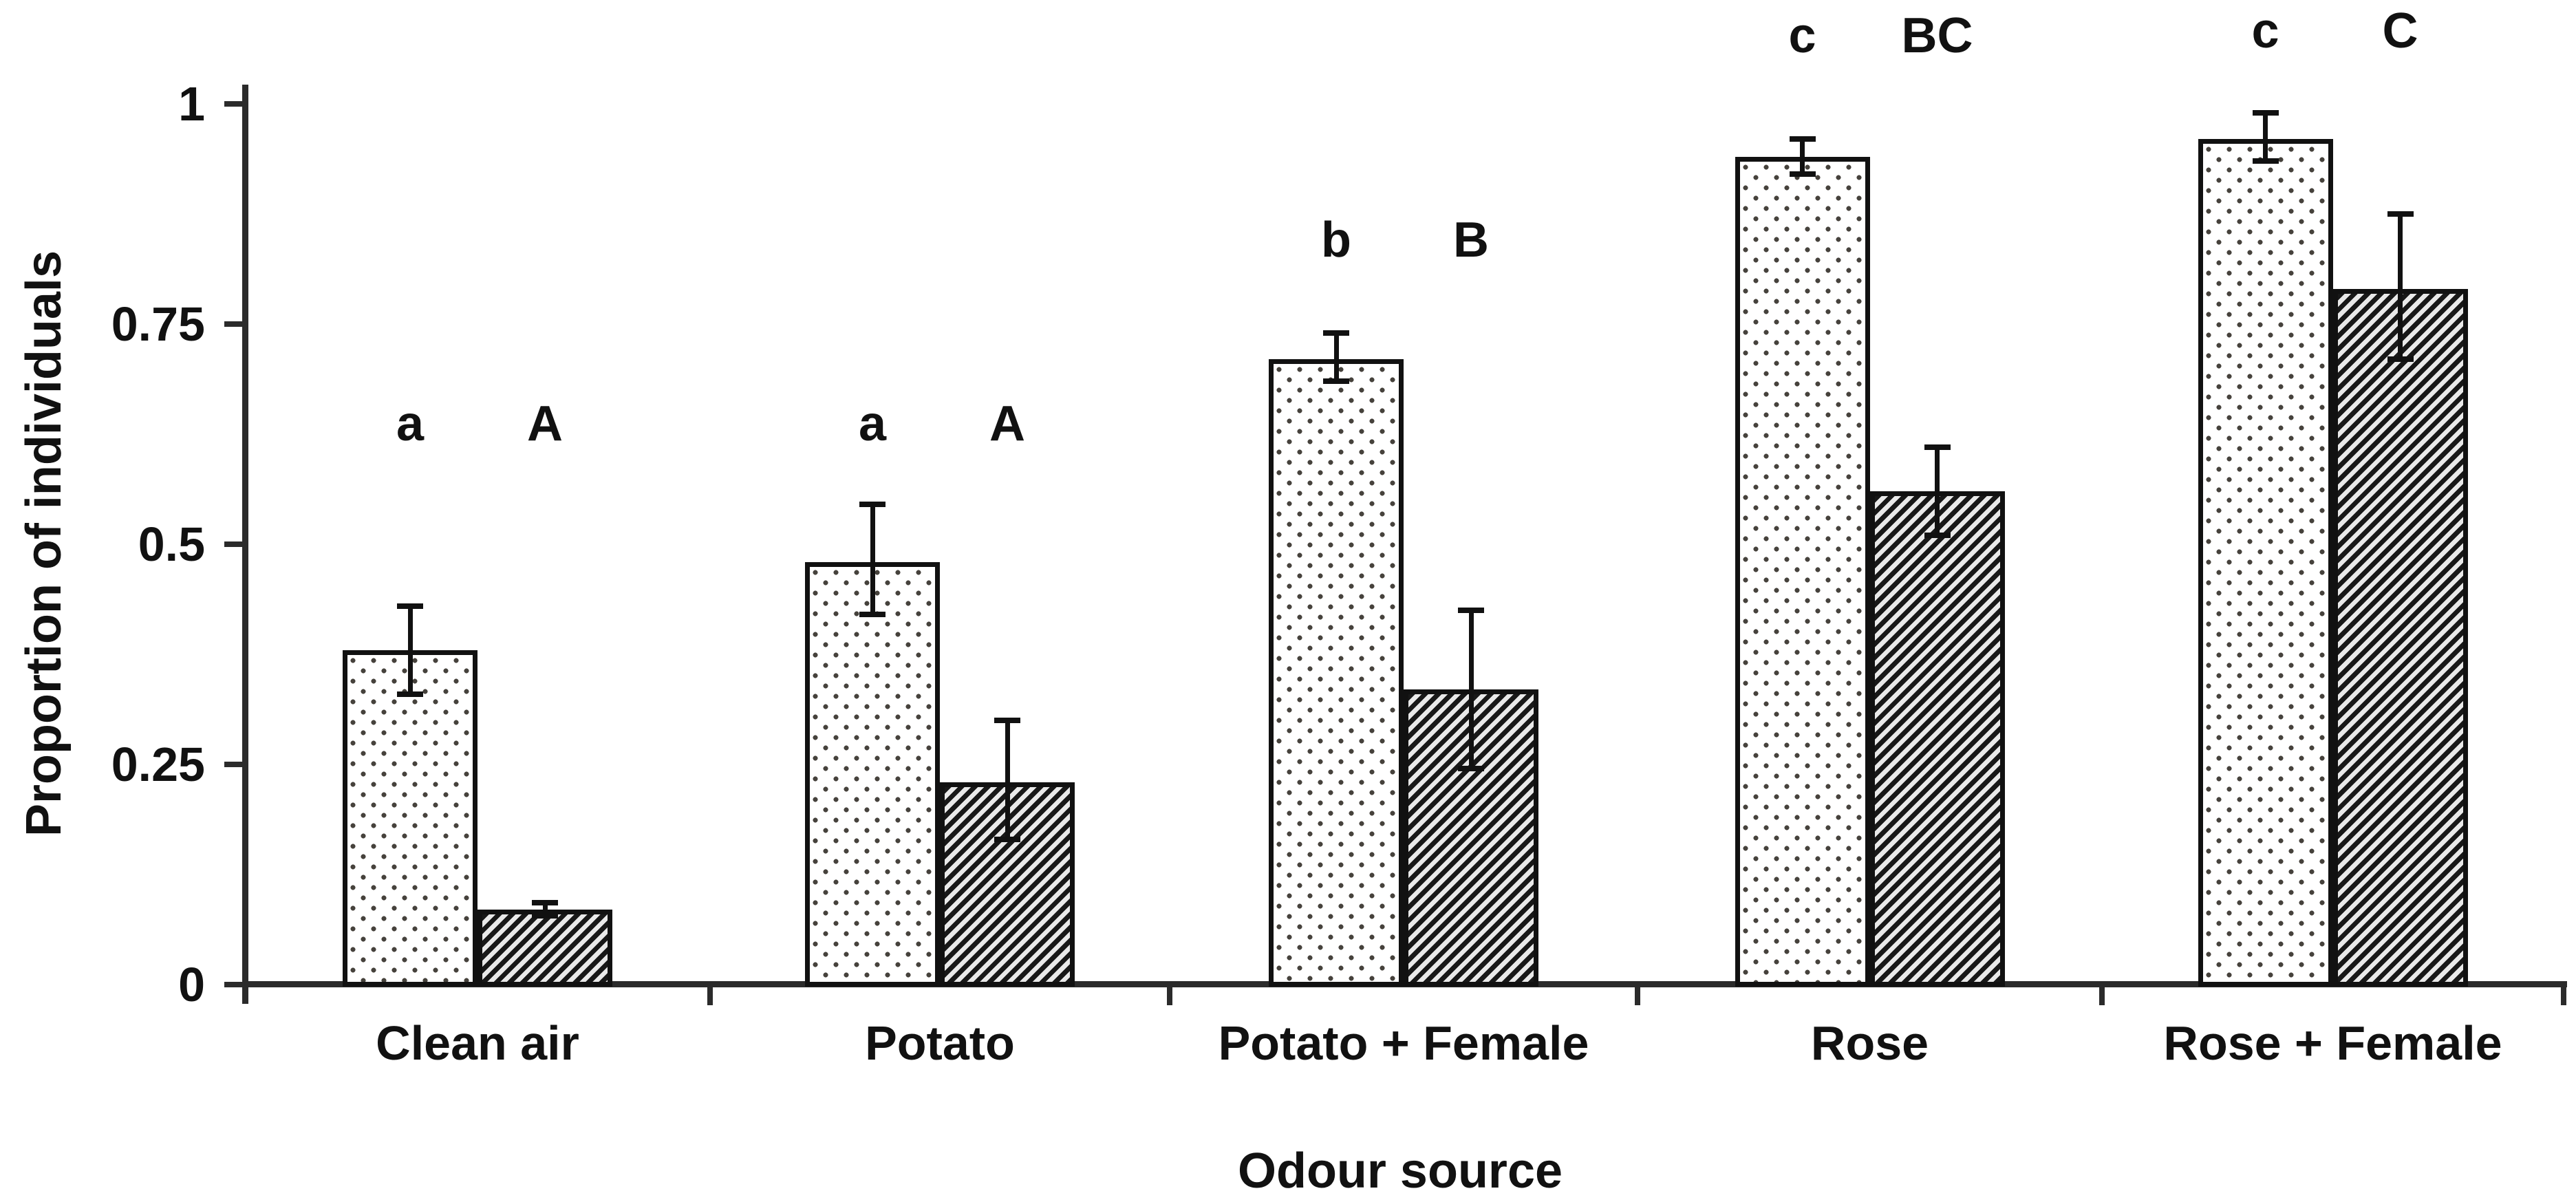 The image size is (2576, 1202). What do you see at coordinates (158, 764) in the screenshot?
I see `y-tick-label: 0.25` at bounding box center [158, 764].